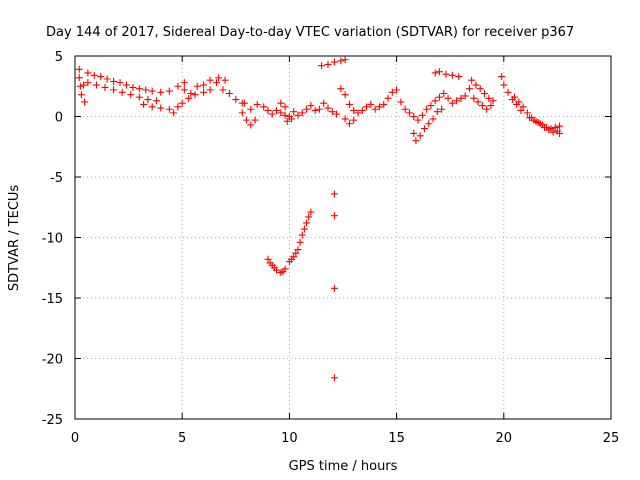 The width and height of the screenshot is (640, 480). What do you see at coordinates (611, 438) in the screenshot?
I see `x-tick-label: 25` at bounding box center [611, 438].